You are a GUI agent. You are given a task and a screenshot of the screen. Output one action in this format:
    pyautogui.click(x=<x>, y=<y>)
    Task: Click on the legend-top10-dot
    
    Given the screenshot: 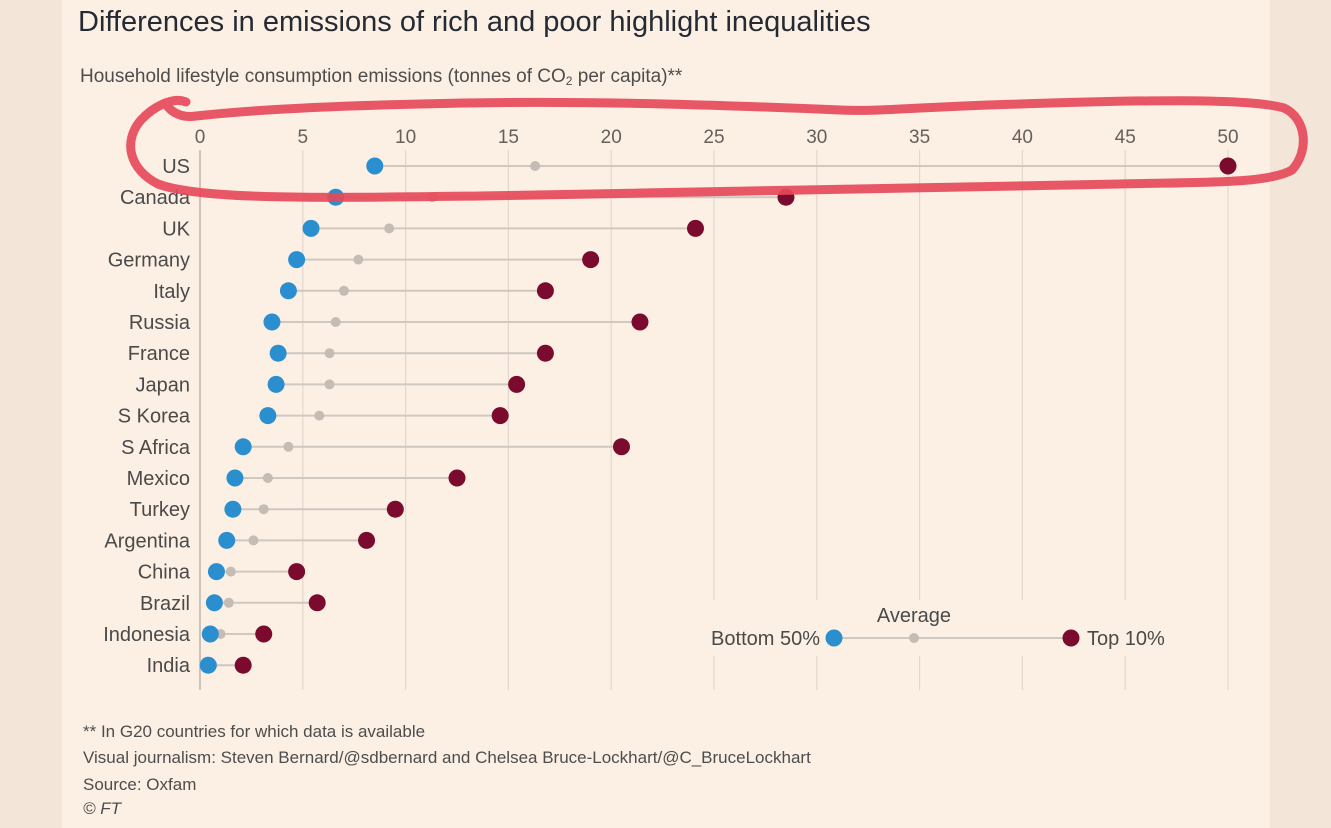 What is the action you would take?
    pyautogui.click(x=1071, y=638)
    